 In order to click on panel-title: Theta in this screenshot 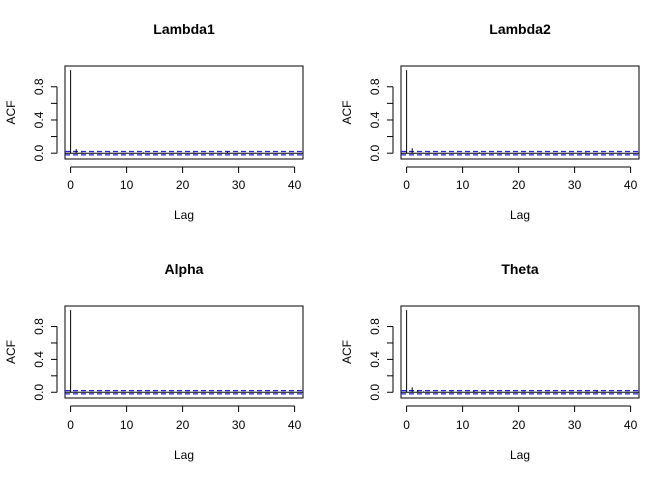, I will do `click(520, 269)`.